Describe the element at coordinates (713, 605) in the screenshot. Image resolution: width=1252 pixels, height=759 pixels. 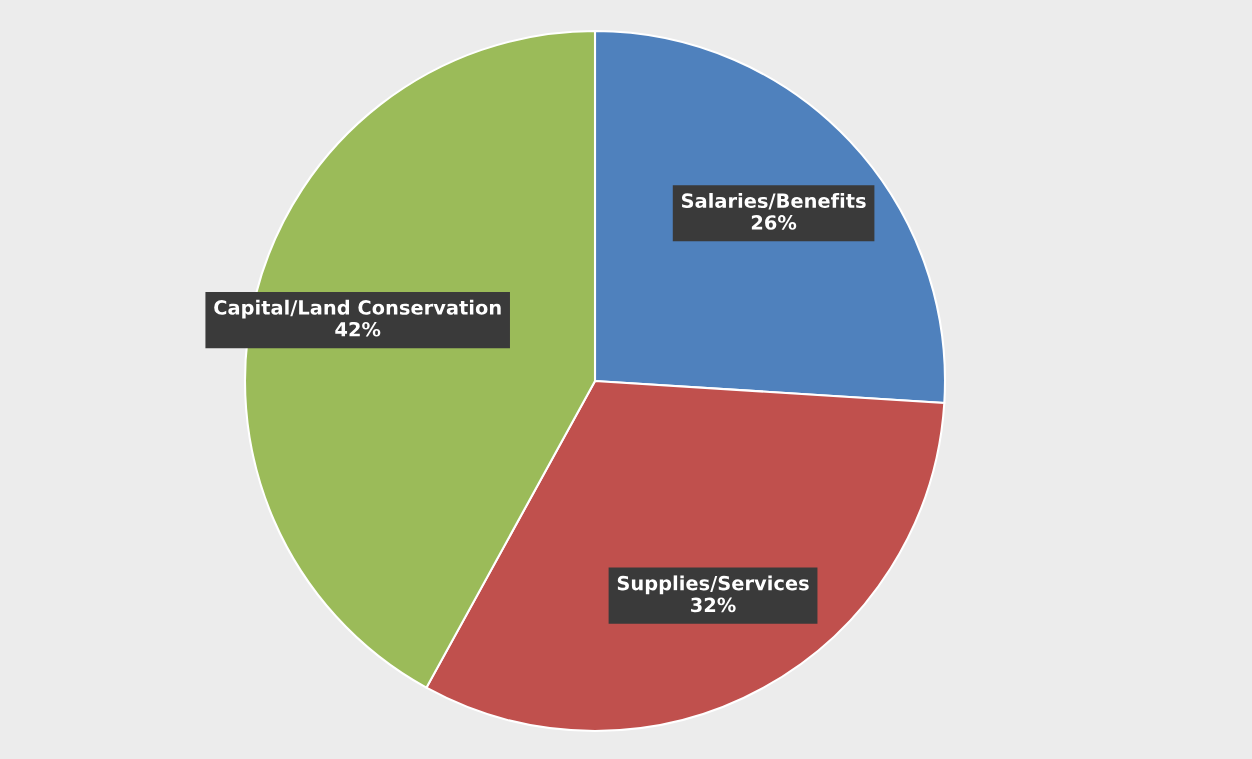
I see `data-label: 32%` at that location.